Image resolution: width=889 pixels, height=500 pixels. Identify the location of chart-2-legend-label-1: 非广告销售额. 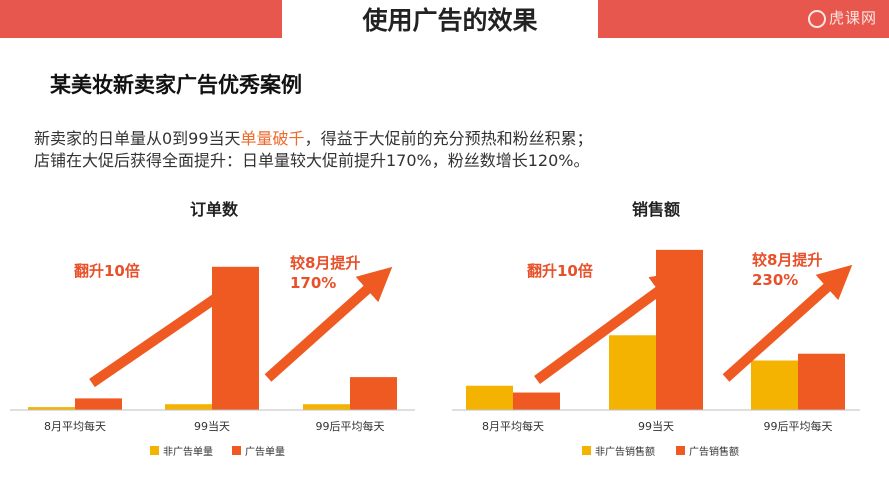
(625, 451).